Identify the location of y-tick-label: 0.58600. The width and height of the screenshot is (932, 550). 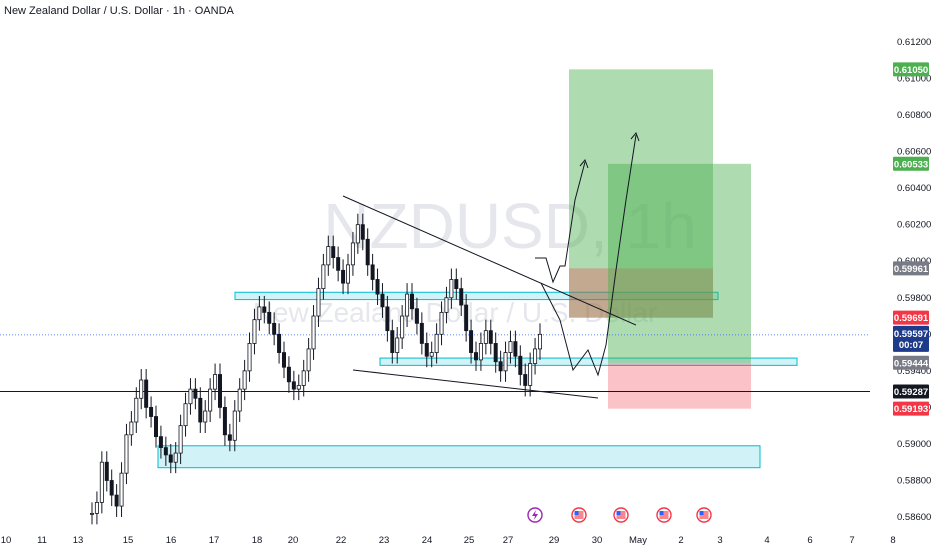
(914, 517).